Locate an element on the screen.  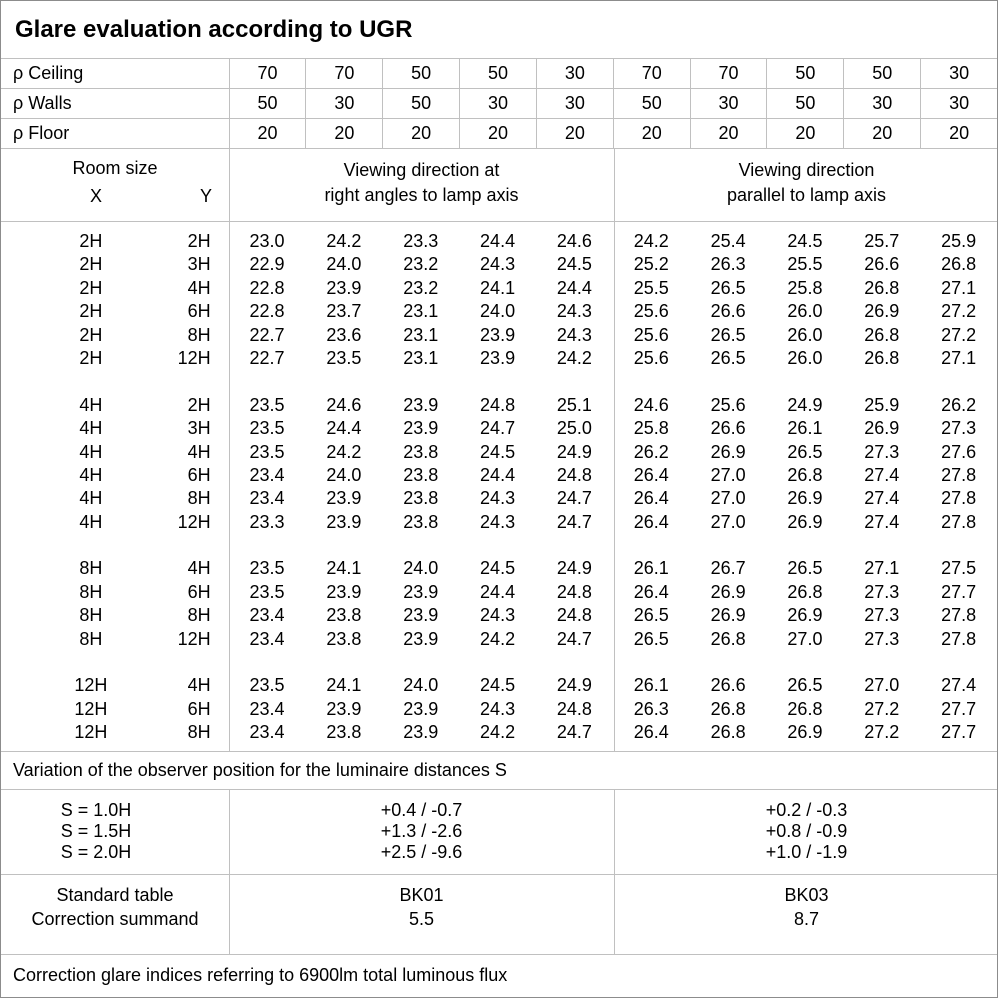
s-distance-labels: S = 1.0H S = 1.5H S = 2.0H is located at coordinates (96, 831).